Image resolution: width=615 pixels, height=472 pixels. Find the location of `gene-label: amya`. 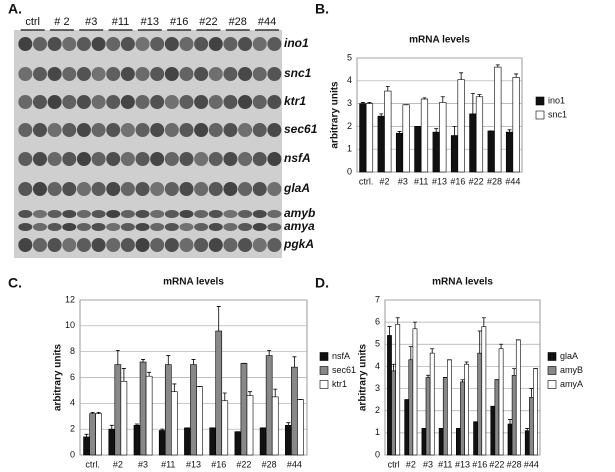

gene-label: amya is located at coordinates (299, 226).